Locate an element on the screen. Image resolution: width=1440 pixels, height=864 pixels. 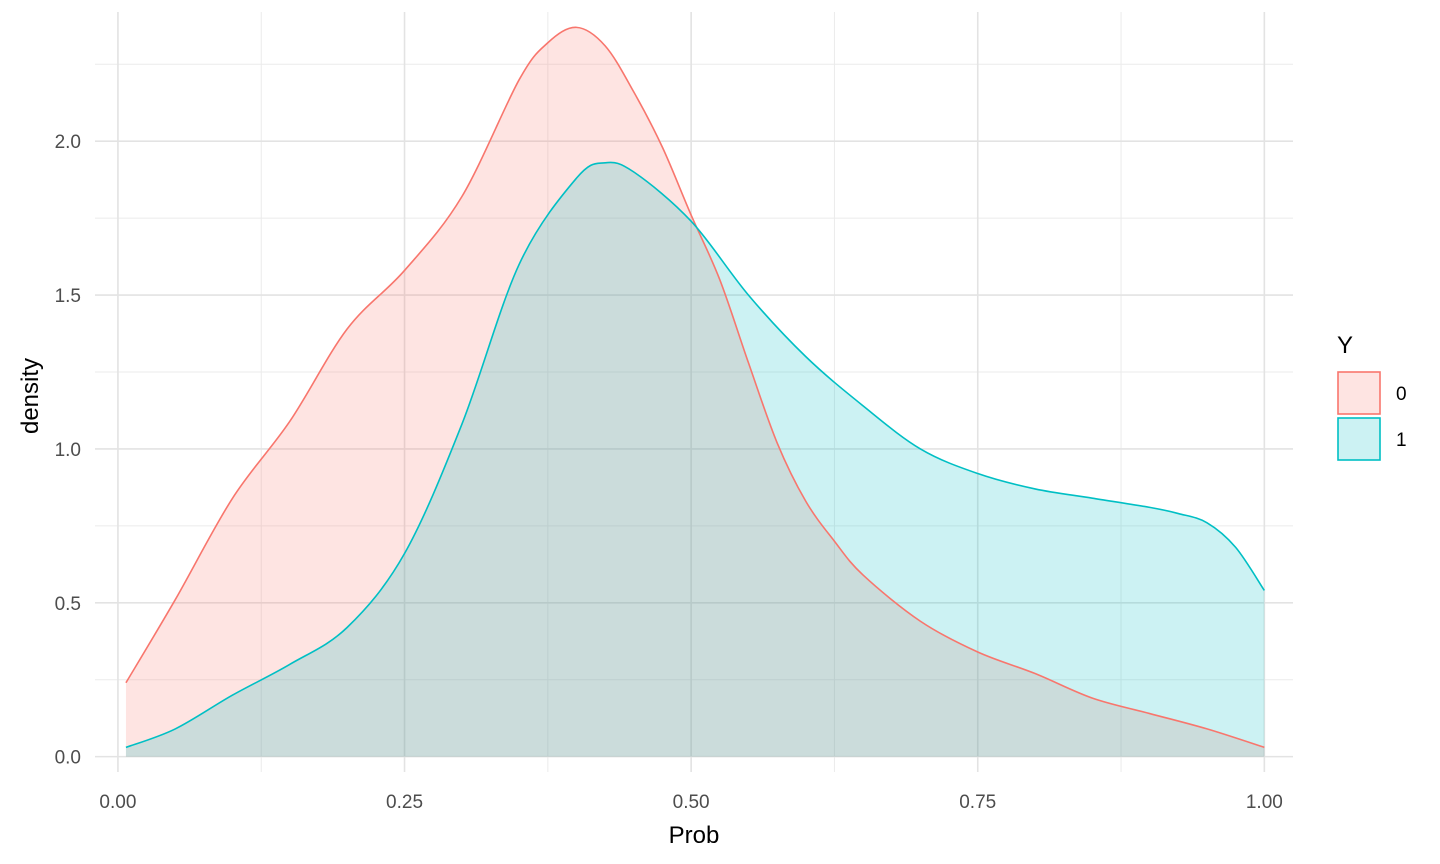
x-tick-label: 0.75 is located at coordinates (977, 802).